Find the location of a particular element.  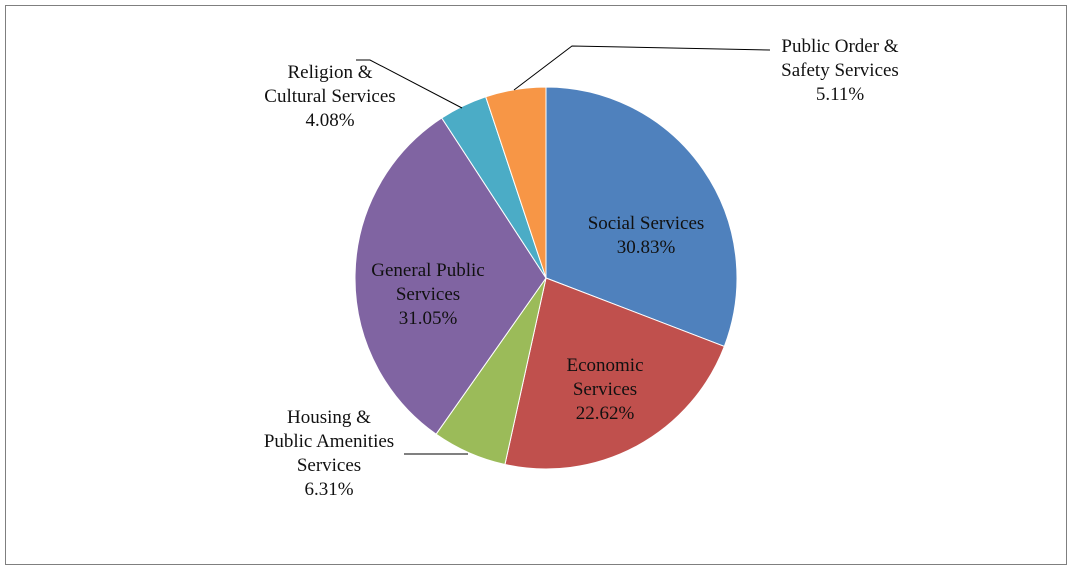

data-label-percent: 4.08% is located at coordinates (329, 120).